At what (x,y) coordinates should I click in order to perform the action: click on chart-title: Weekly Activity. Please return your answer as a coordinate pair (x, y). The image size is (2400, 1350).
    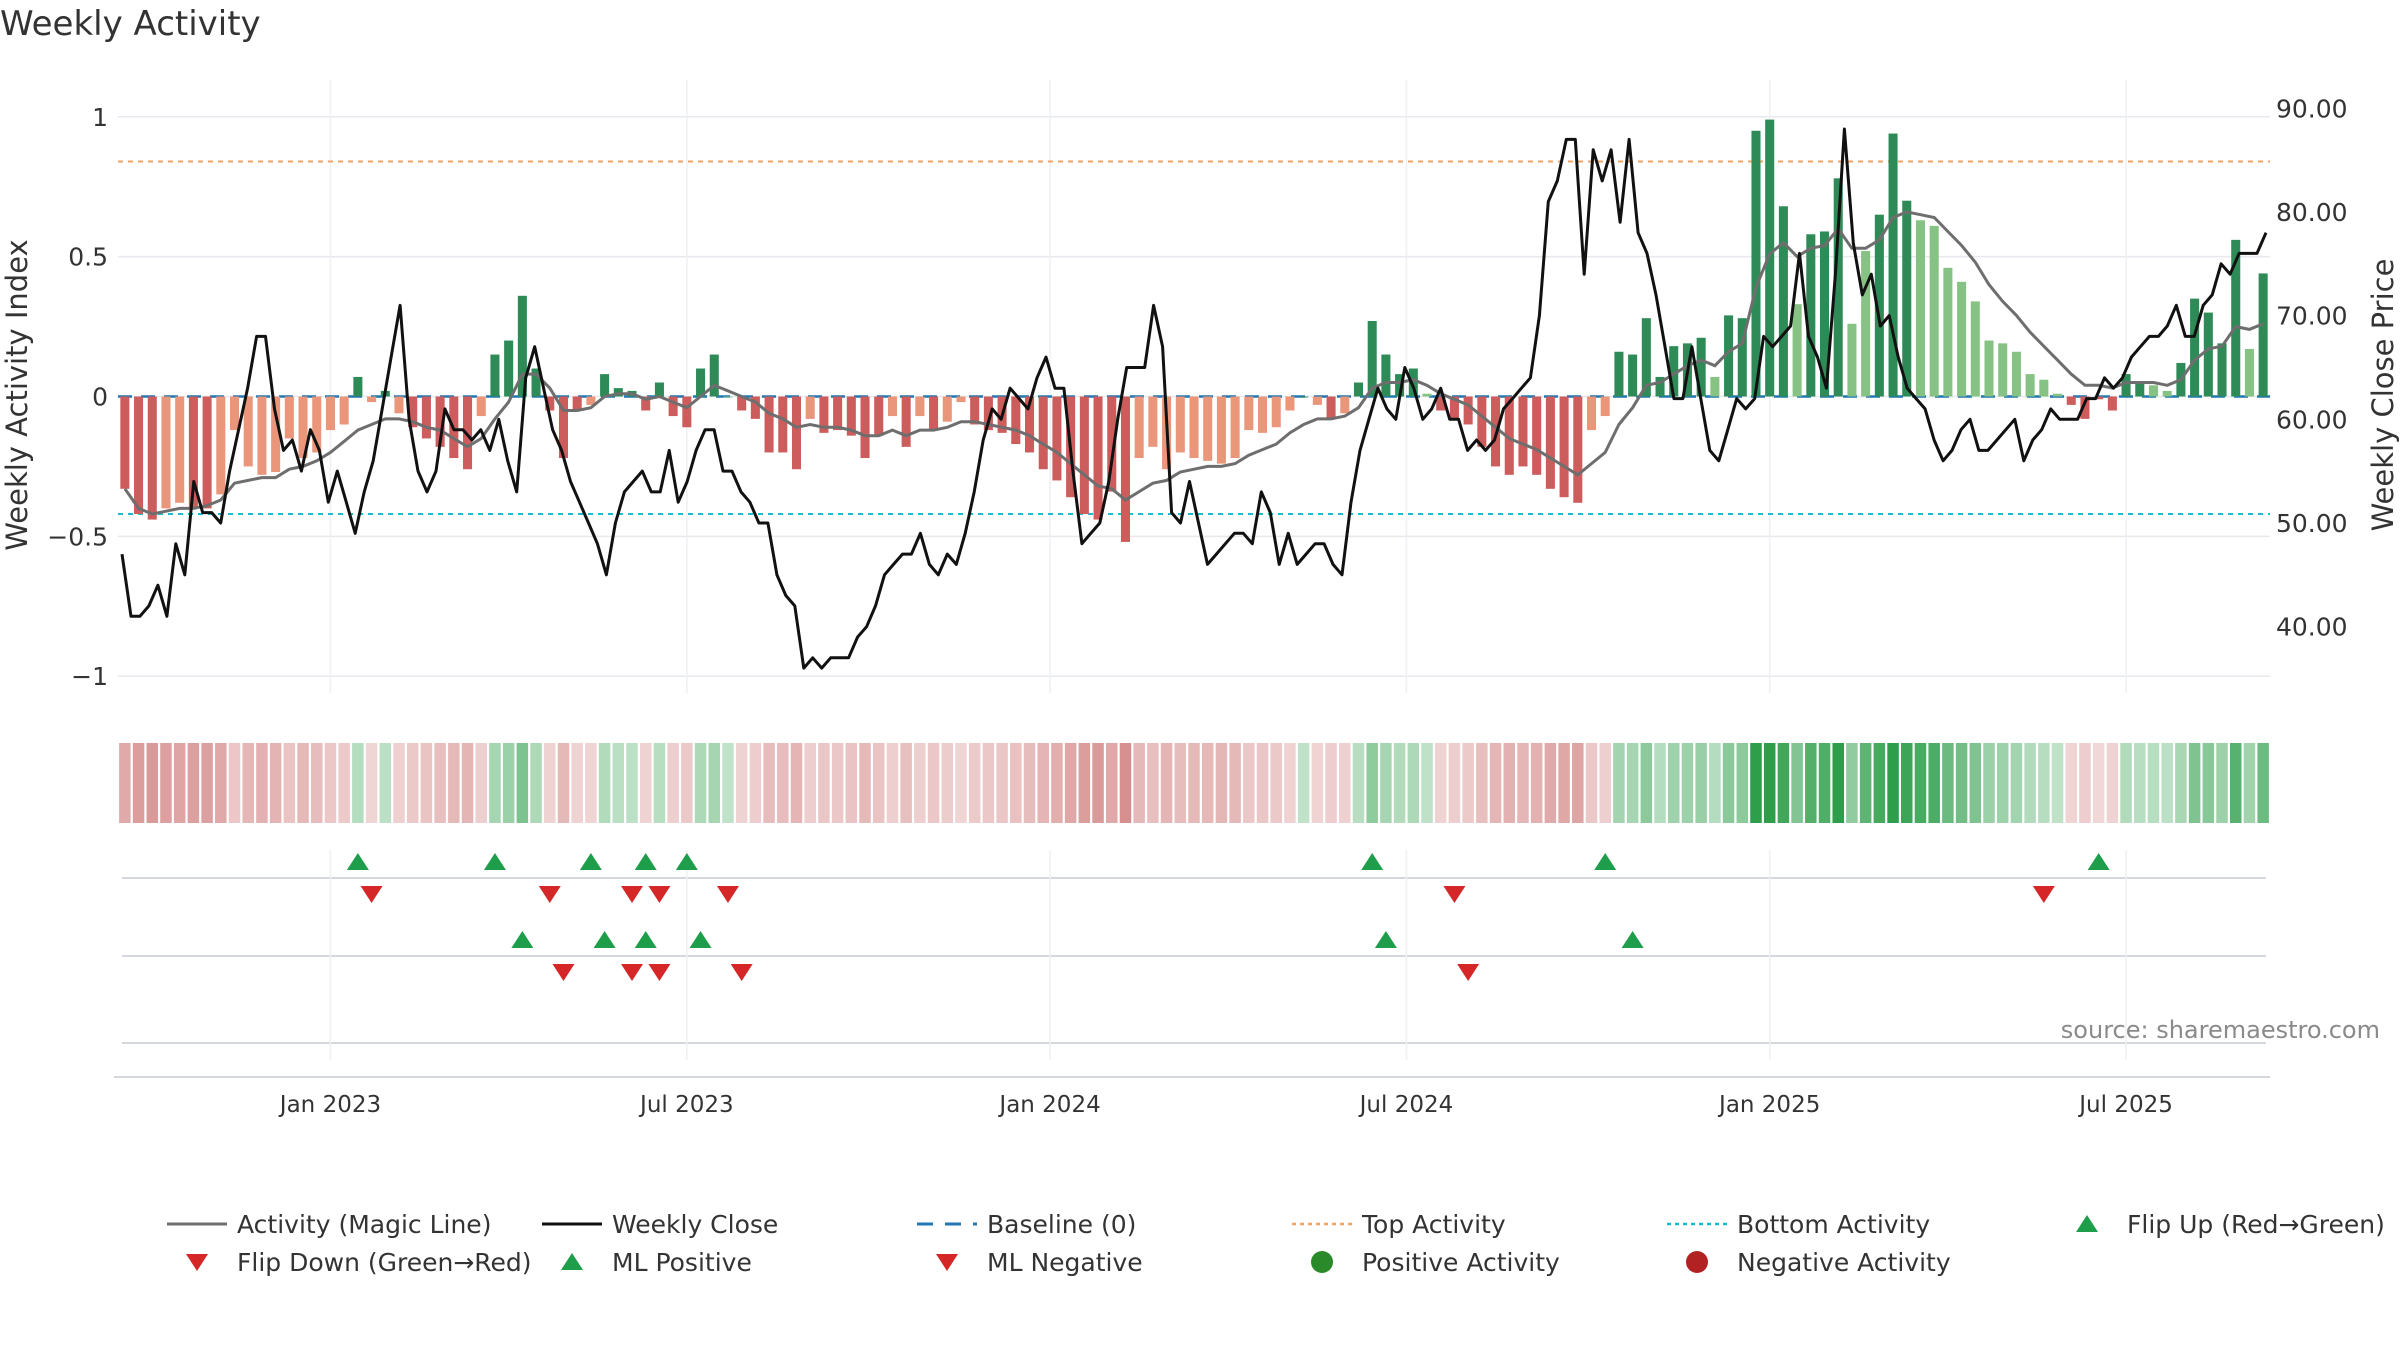
    Looking at the image, I should click on (130, 24).